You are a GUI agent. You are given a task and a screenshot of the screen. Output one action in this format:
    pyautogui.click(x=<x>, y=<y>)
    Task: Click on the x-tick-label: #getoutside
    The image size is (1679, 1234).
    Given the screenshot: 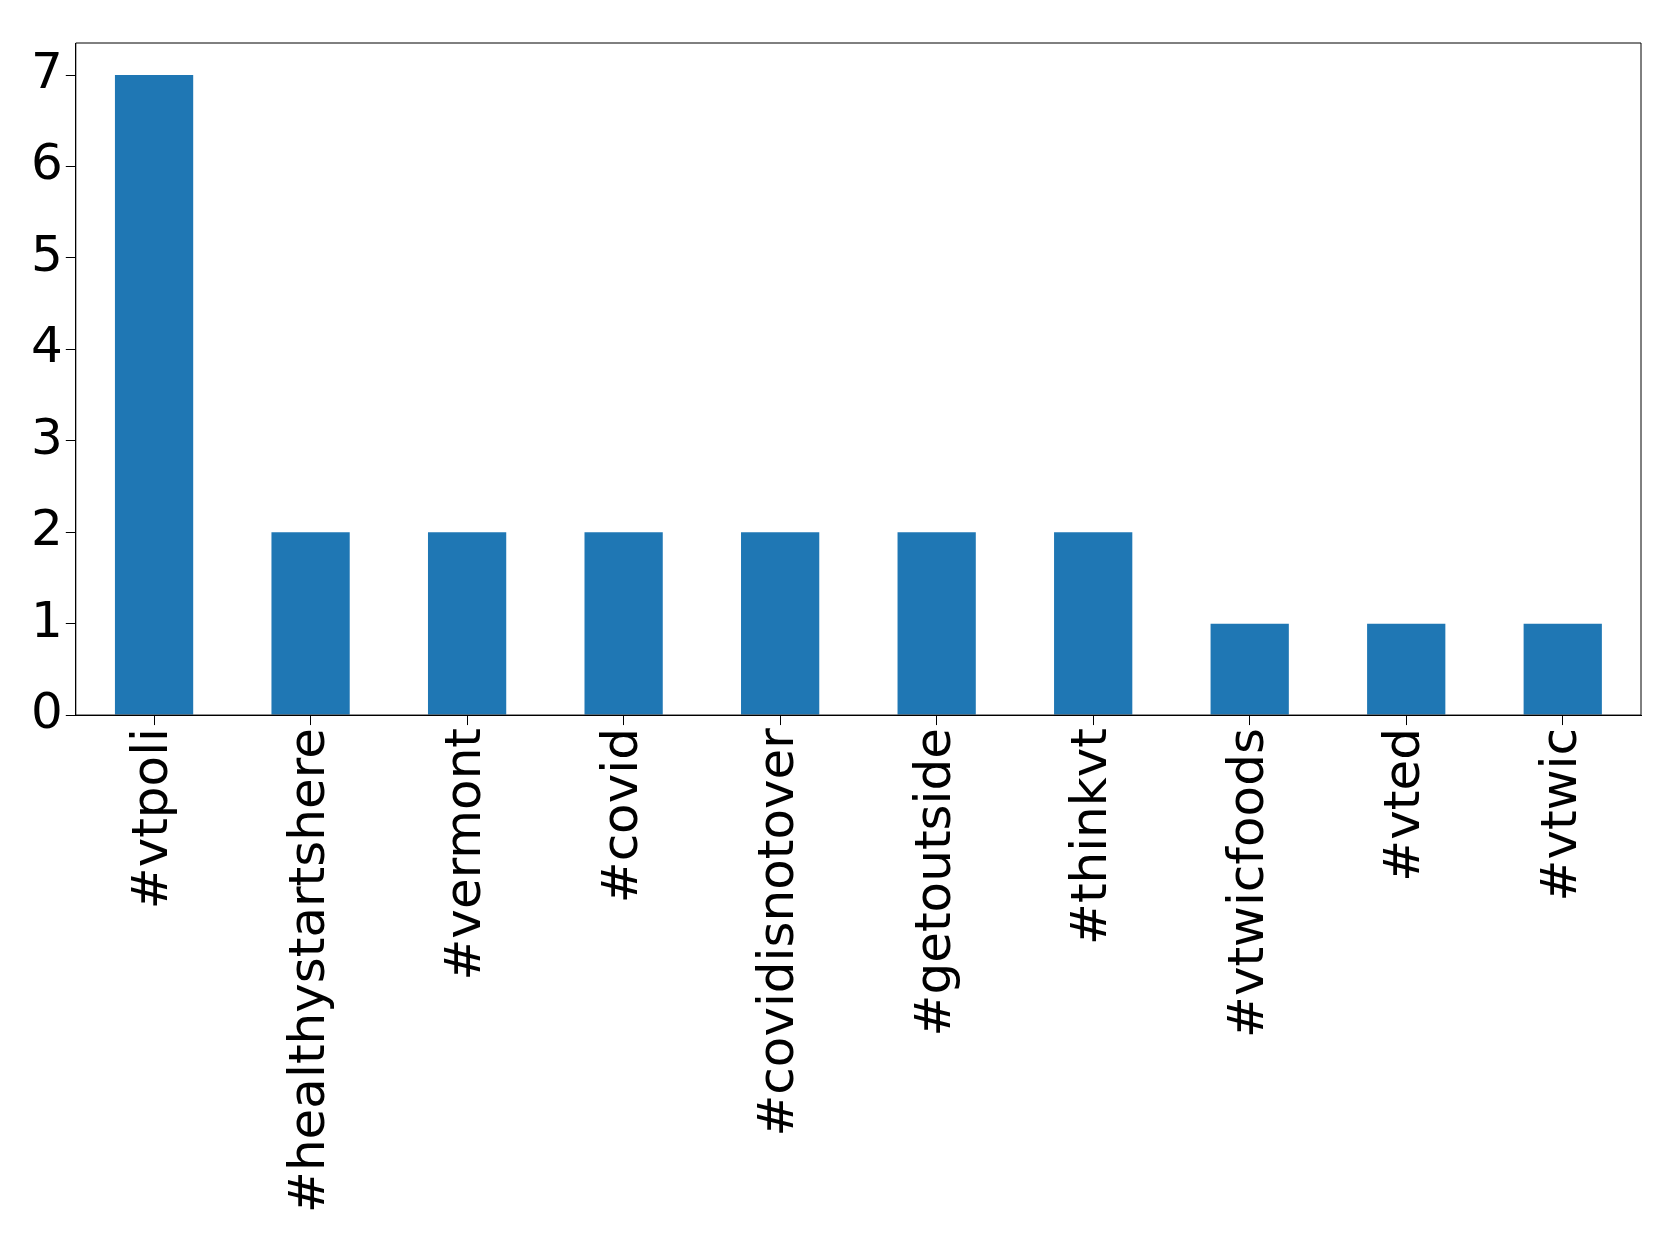 What is the action you would take?
    pyautogui.click(x=932, y=882)
    